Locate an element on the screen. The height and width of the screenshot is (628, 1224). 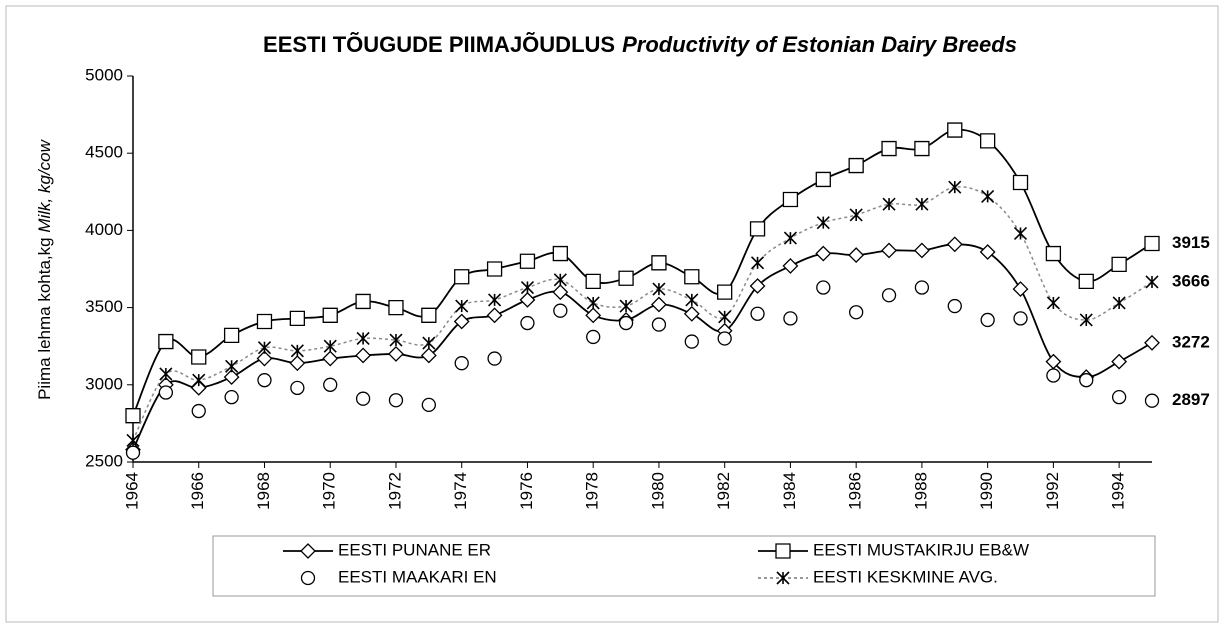
x-tick-label: 1982 is located at coordinates (723, 491).